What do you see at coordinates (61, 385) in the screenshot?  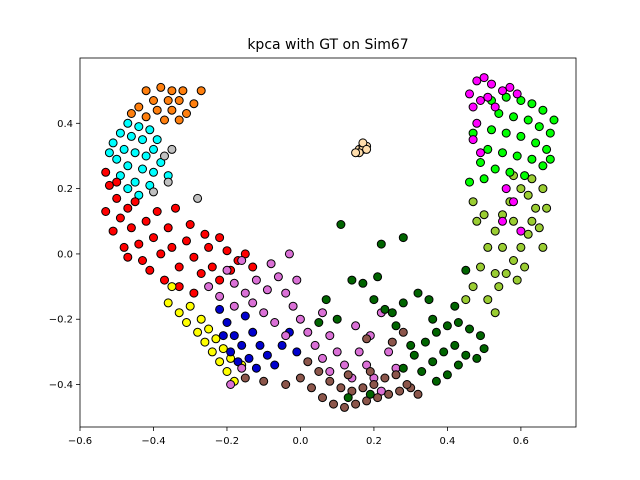 I see `y-tick-label: −0.4` at bounding box center [61, 385].